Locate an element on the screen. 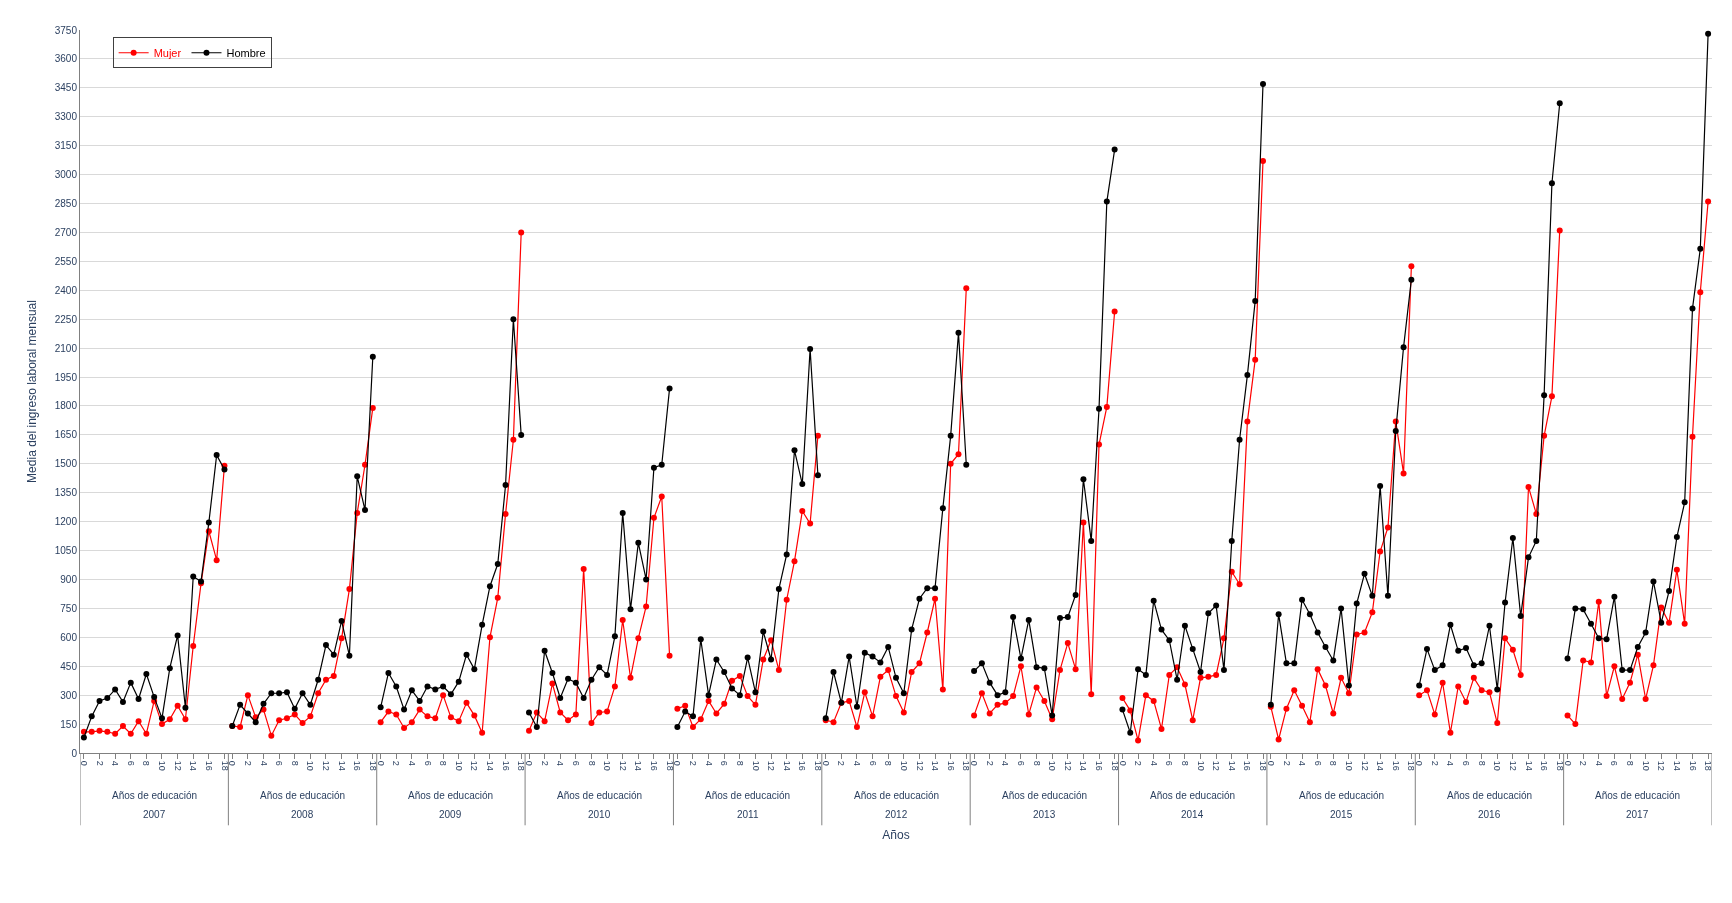  y-tick-label: 2700 is located at coordinates (66, 232).